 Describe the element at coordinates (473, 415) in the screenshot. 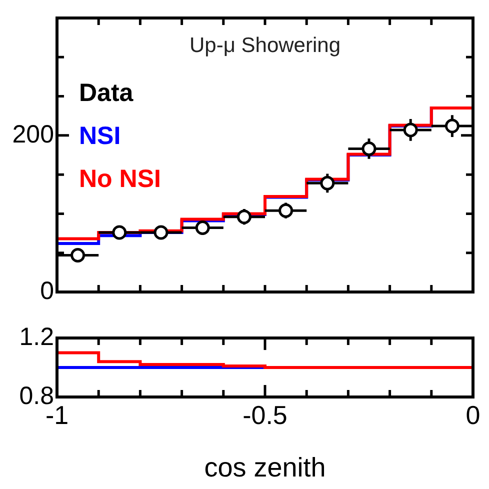

I see `x-tick-label: 0` at that location.